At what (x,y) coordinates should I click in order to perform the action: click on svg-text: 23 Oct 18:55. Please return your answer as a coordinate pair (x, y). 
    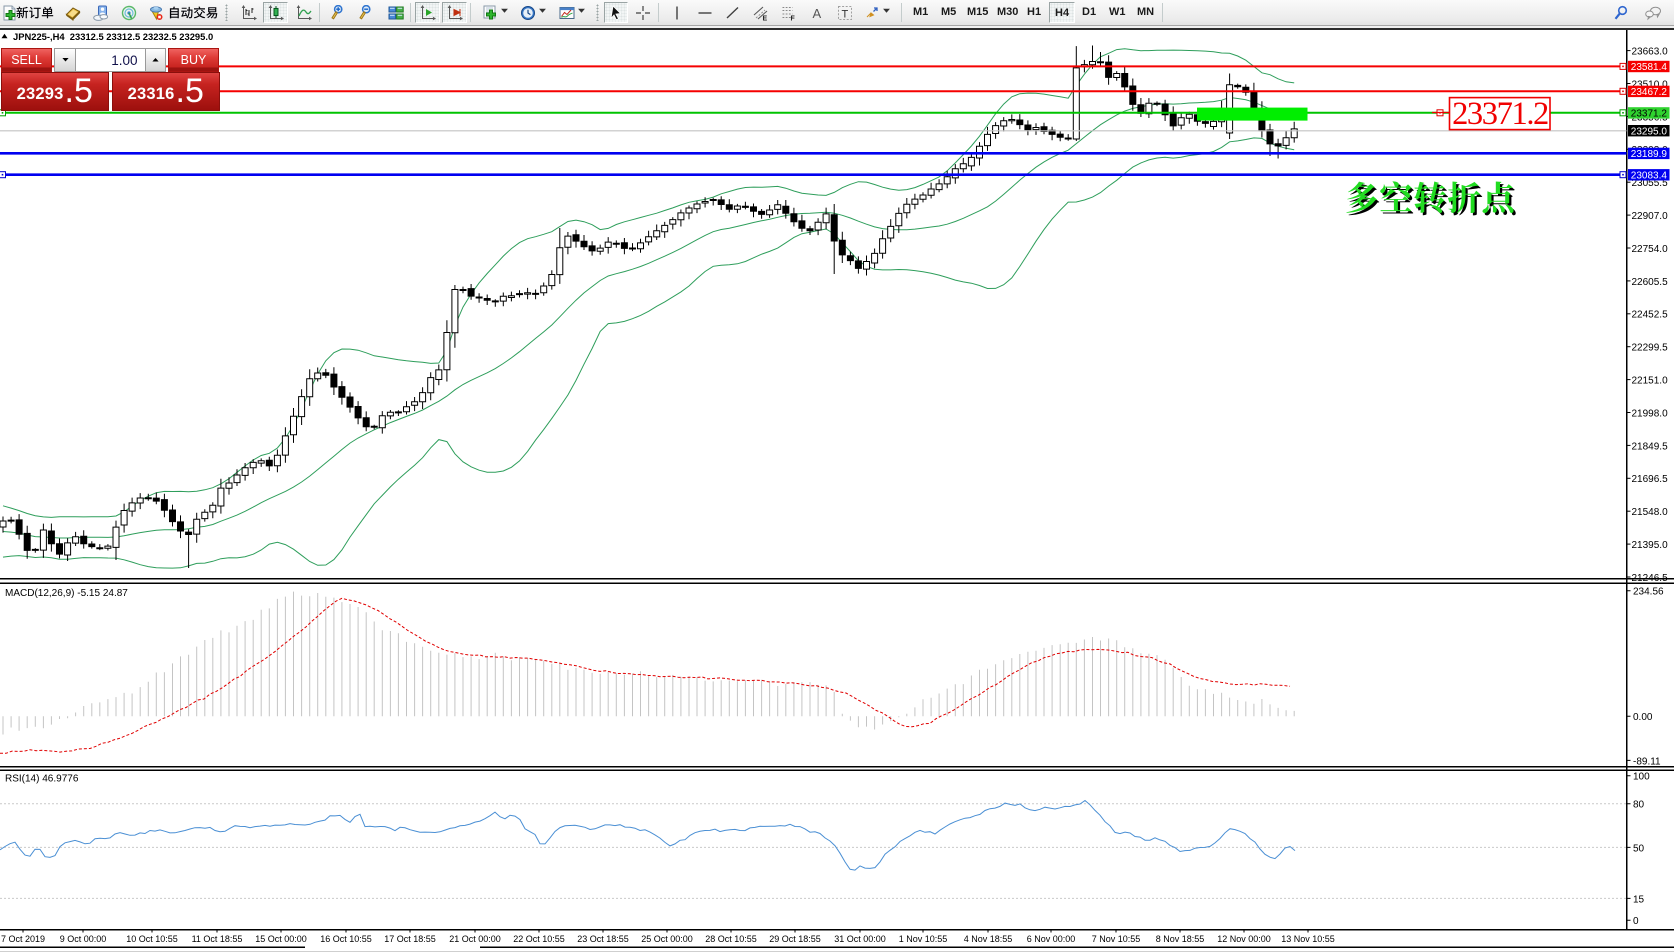
    Looking at the image, I should click on (603, 939).